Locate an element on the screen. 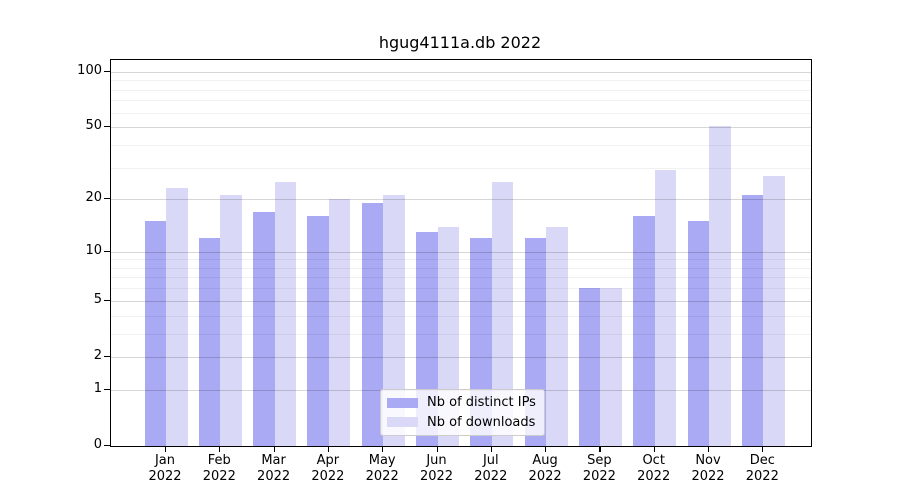 This screenshot has height=500, width=900. x-tick-label: Aug 2022 is located at coordinates (545, 469).